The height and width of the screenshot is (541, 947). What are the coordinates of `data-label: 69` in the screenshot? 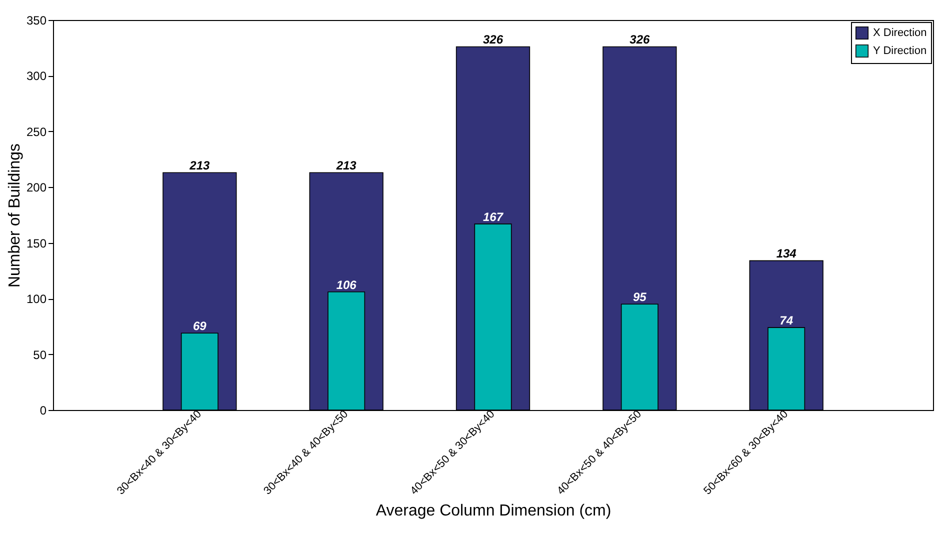 It's located at (199, 326).